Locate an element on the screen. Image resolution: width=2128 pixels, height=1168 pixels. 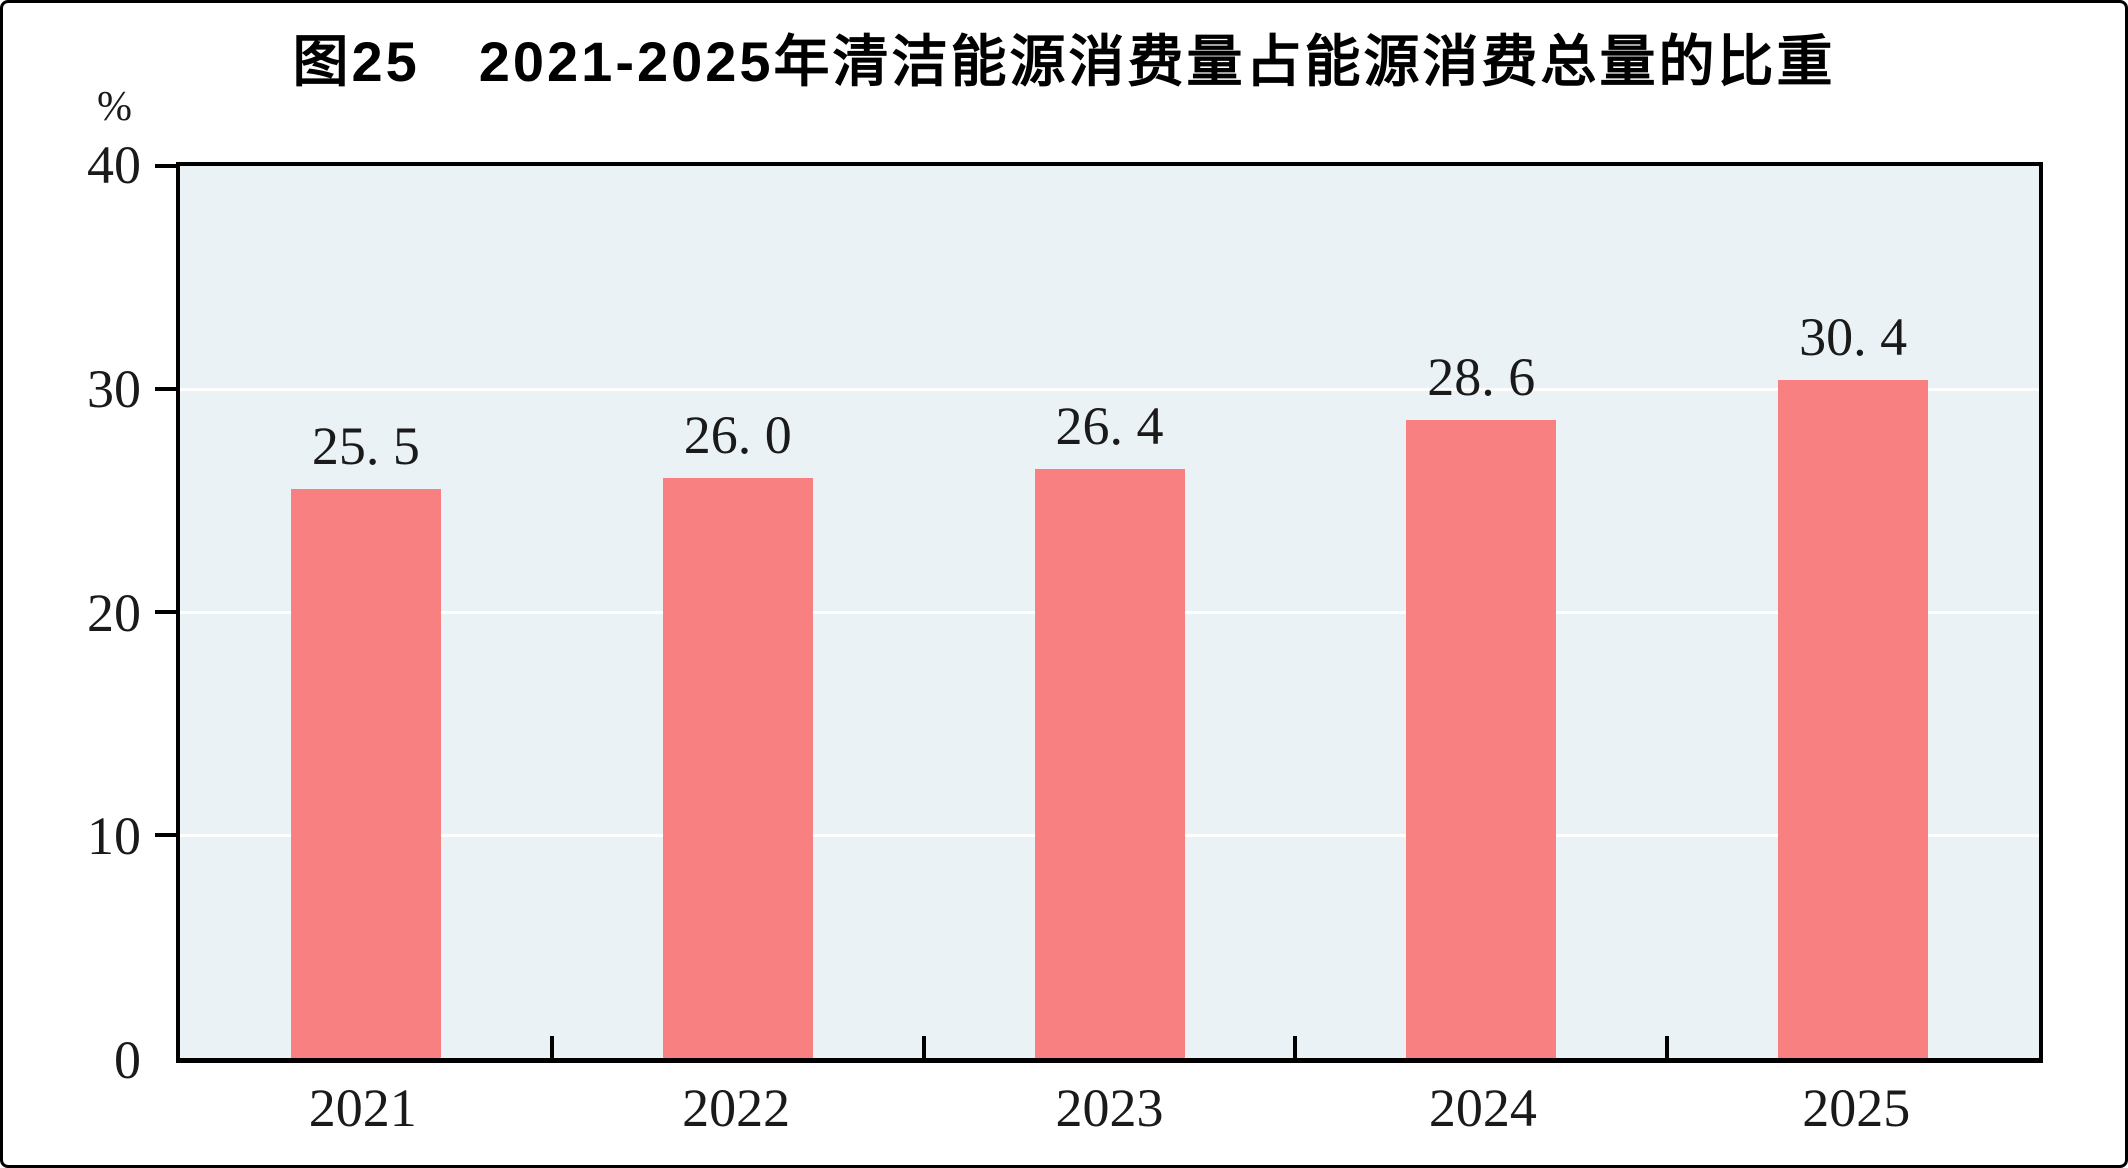
y-axis-tick-label: 10 is located at coordinates (114, 836).